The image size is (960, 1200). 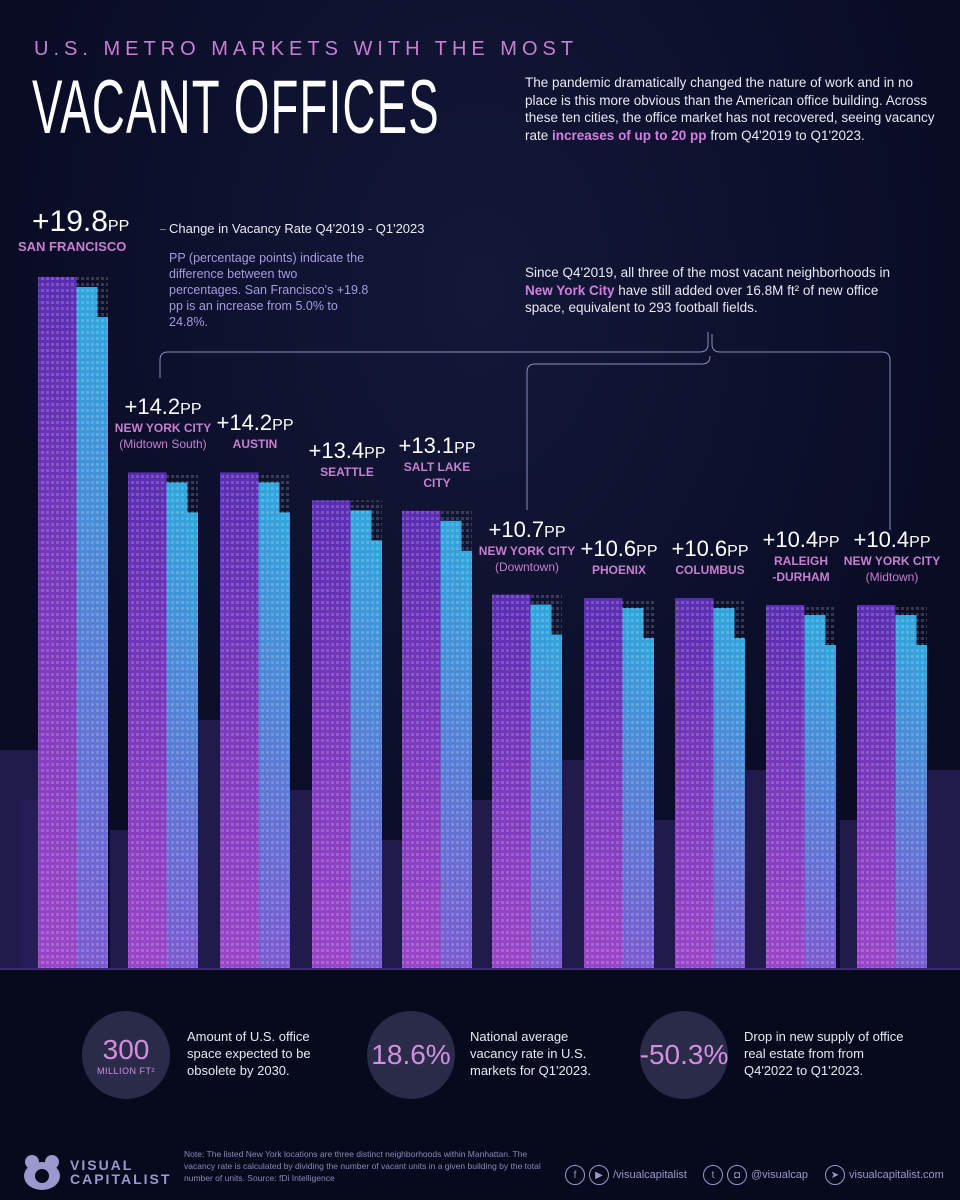 What do you see at coordinates (480, 969) in the screenshot?
I see `ground` at bounding box center [480, 969].